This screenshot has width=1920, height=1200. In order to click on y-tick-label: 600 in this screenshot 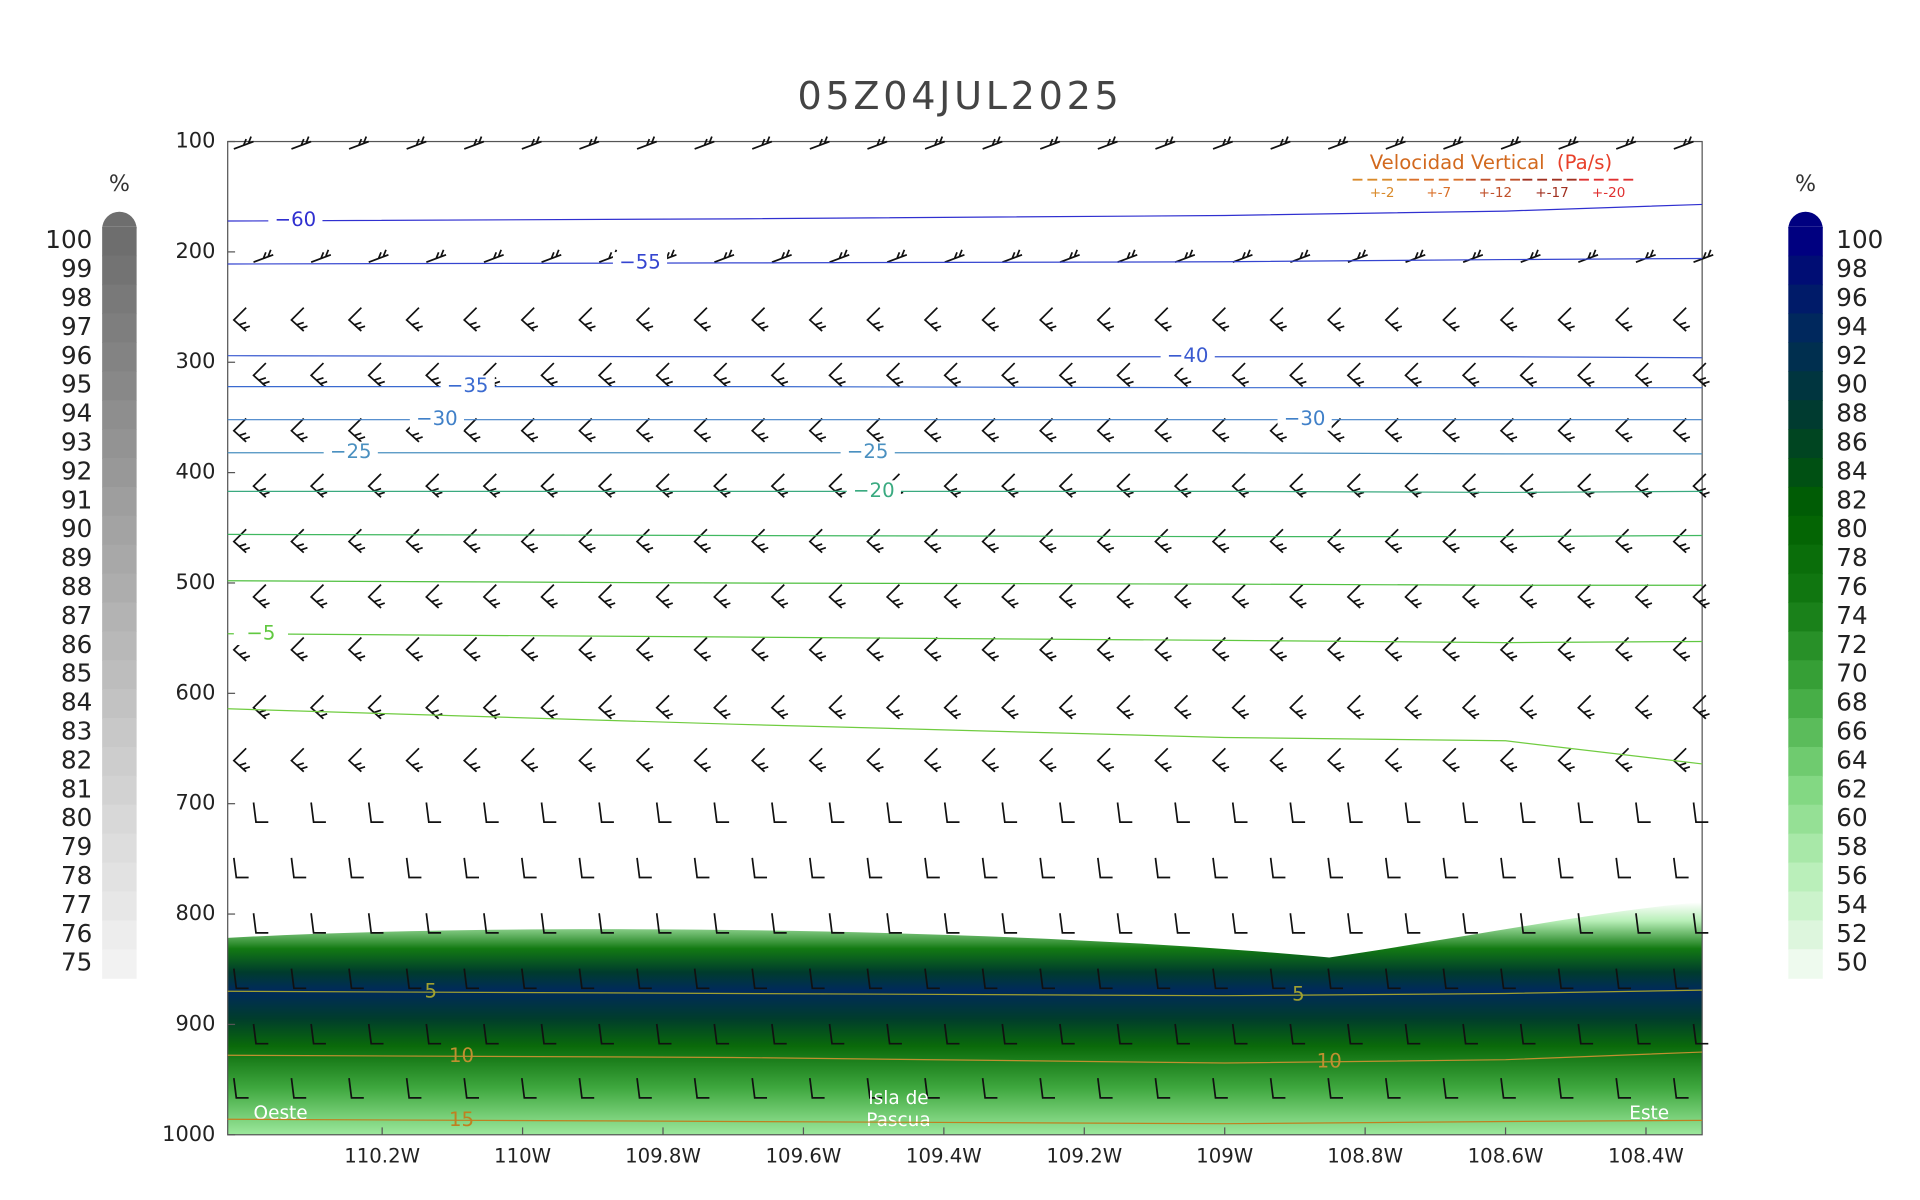, I will do `click(195, 692)`.